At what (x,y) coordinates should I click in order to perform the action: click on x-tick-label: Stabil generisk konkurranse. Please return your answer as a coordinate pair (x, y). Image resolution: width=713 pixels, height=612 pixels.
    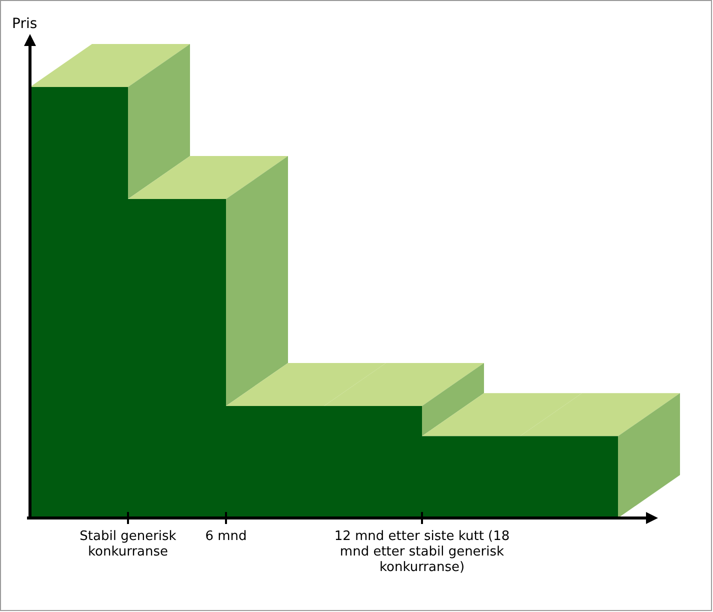
    Looking at the image, I should click on (128, 544).